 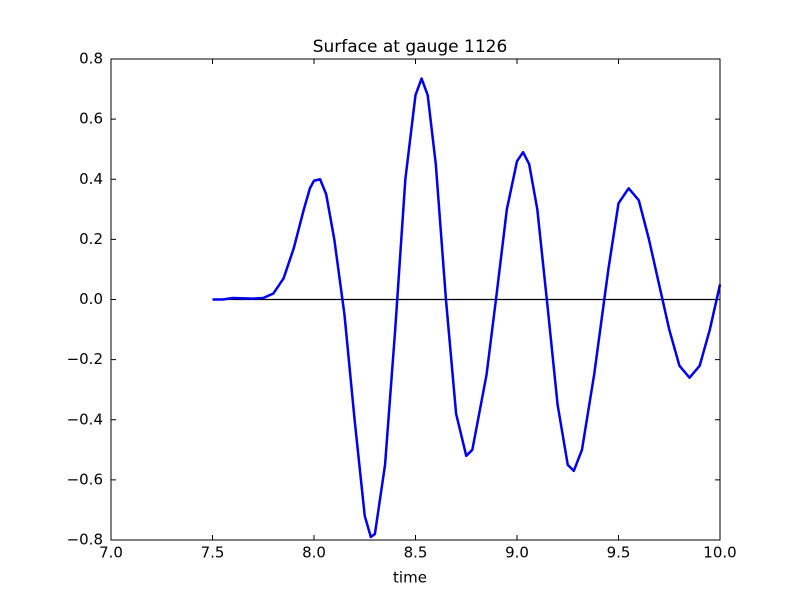 I want to click on y-tick-label: 0.8, so click(x=91, y=59).